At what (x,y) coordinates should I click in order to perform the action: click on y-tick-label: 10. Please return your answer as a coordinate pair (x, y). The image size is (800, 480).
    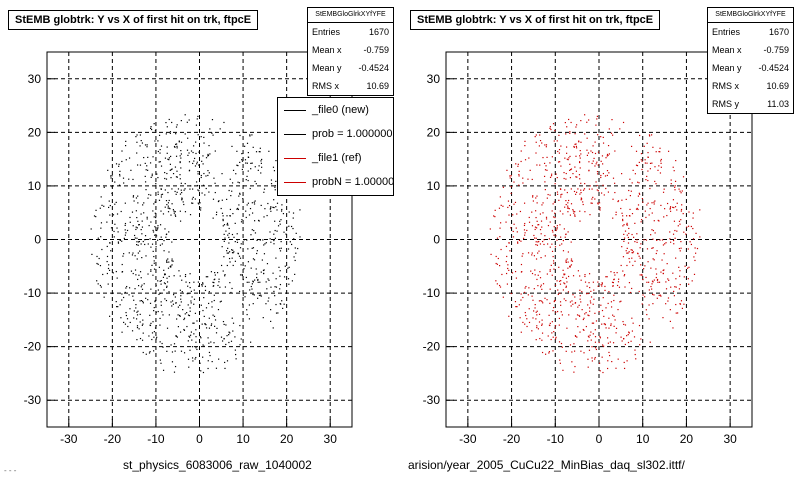
    Looking at the image, I should click on (434, 186).